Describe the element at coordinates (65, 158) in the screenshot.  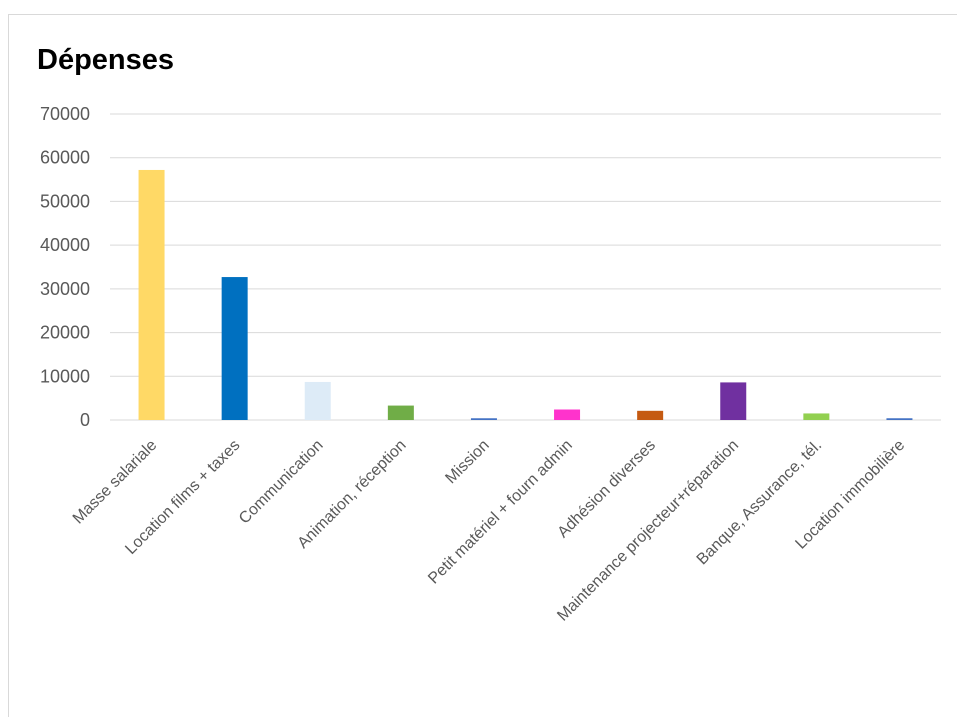
I see `y-tick-label: 60000` at that location.